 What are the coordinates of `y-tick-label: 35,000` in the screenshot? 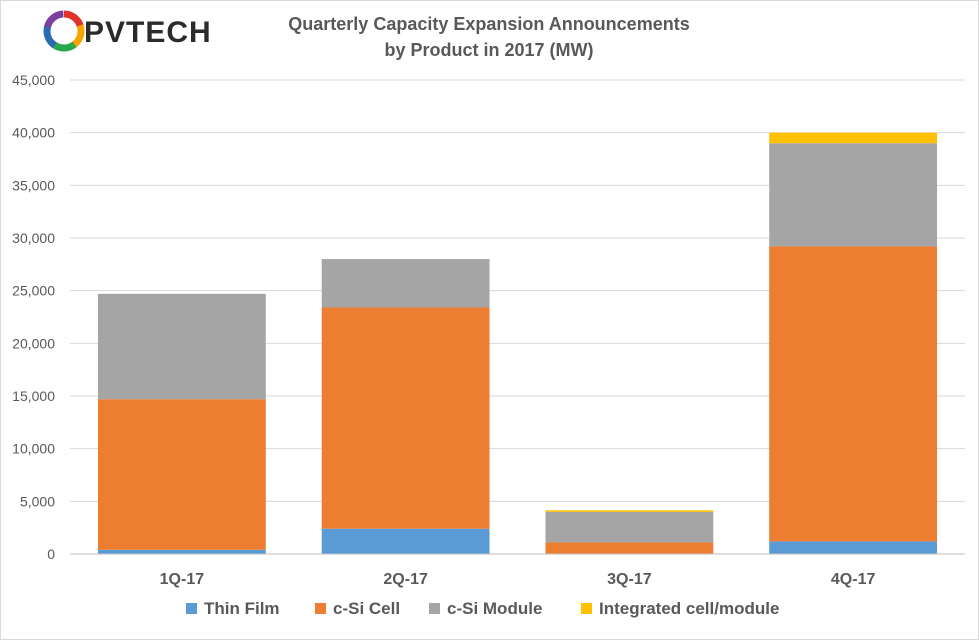 It's located at (33, 185).